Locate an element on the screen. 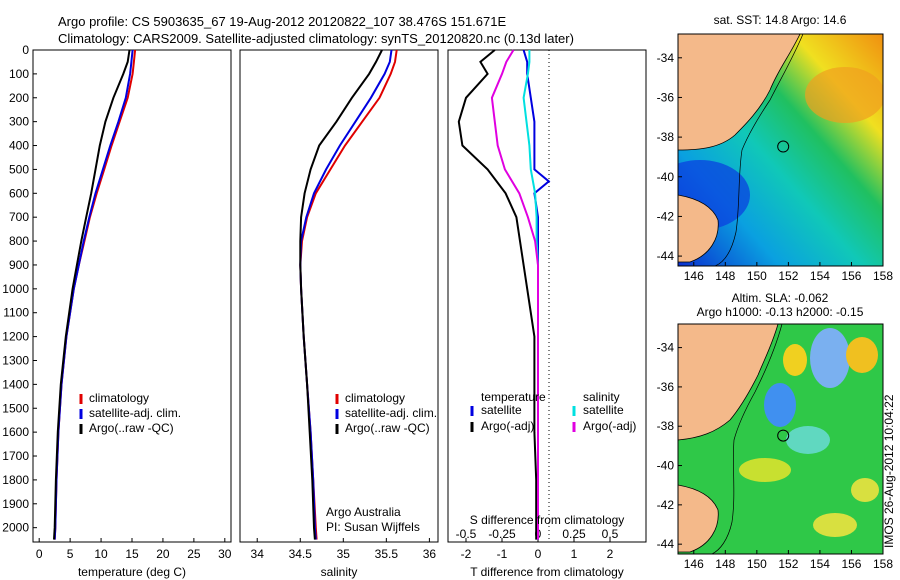  sla-map-title-line1: Altim. SLA: -0.062 is located at coordinates (780, 298).